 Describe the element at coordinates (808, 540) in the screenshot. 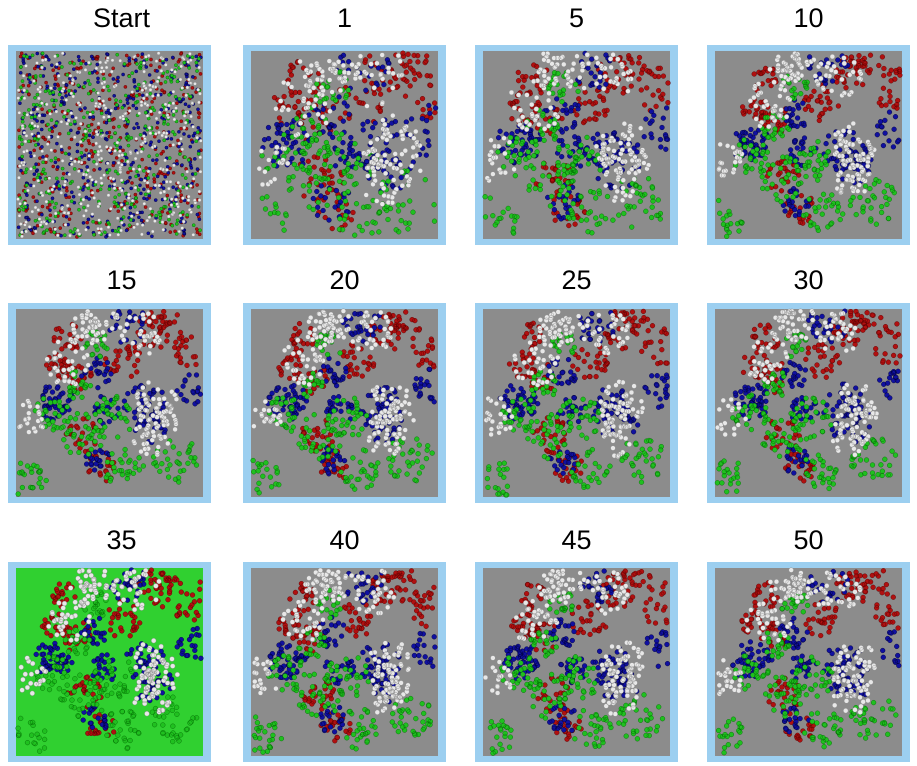

I see `panel-label: 50` at that location.